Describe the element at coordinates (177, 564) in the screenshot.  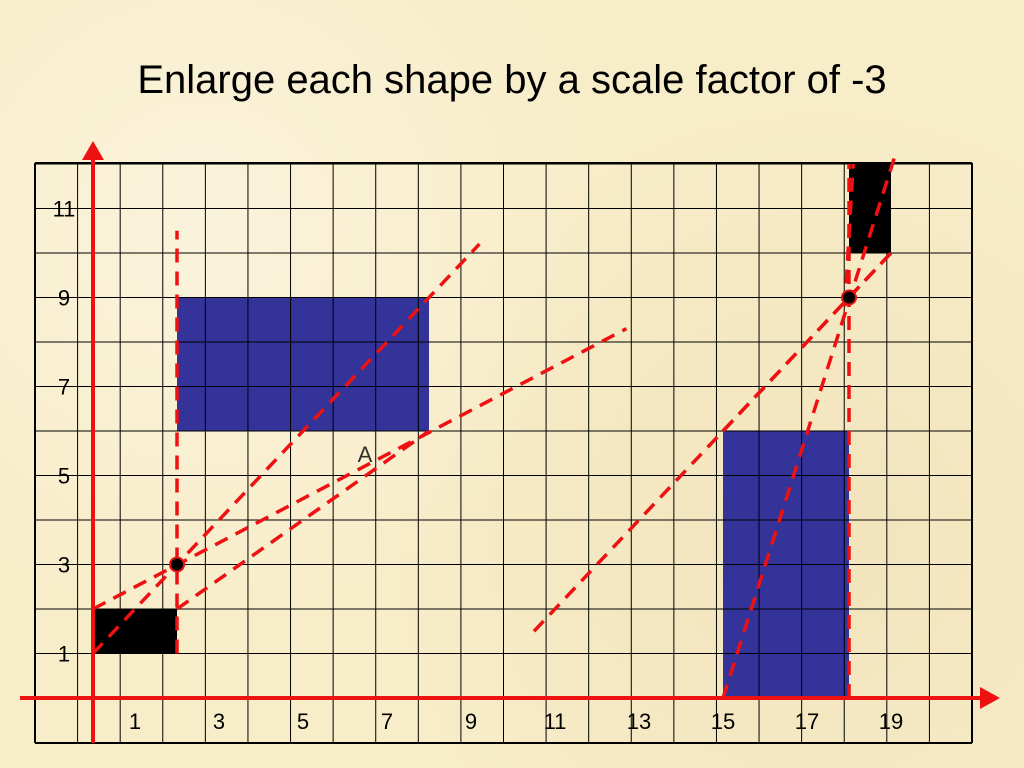
I see `centre-point-left` at that location.